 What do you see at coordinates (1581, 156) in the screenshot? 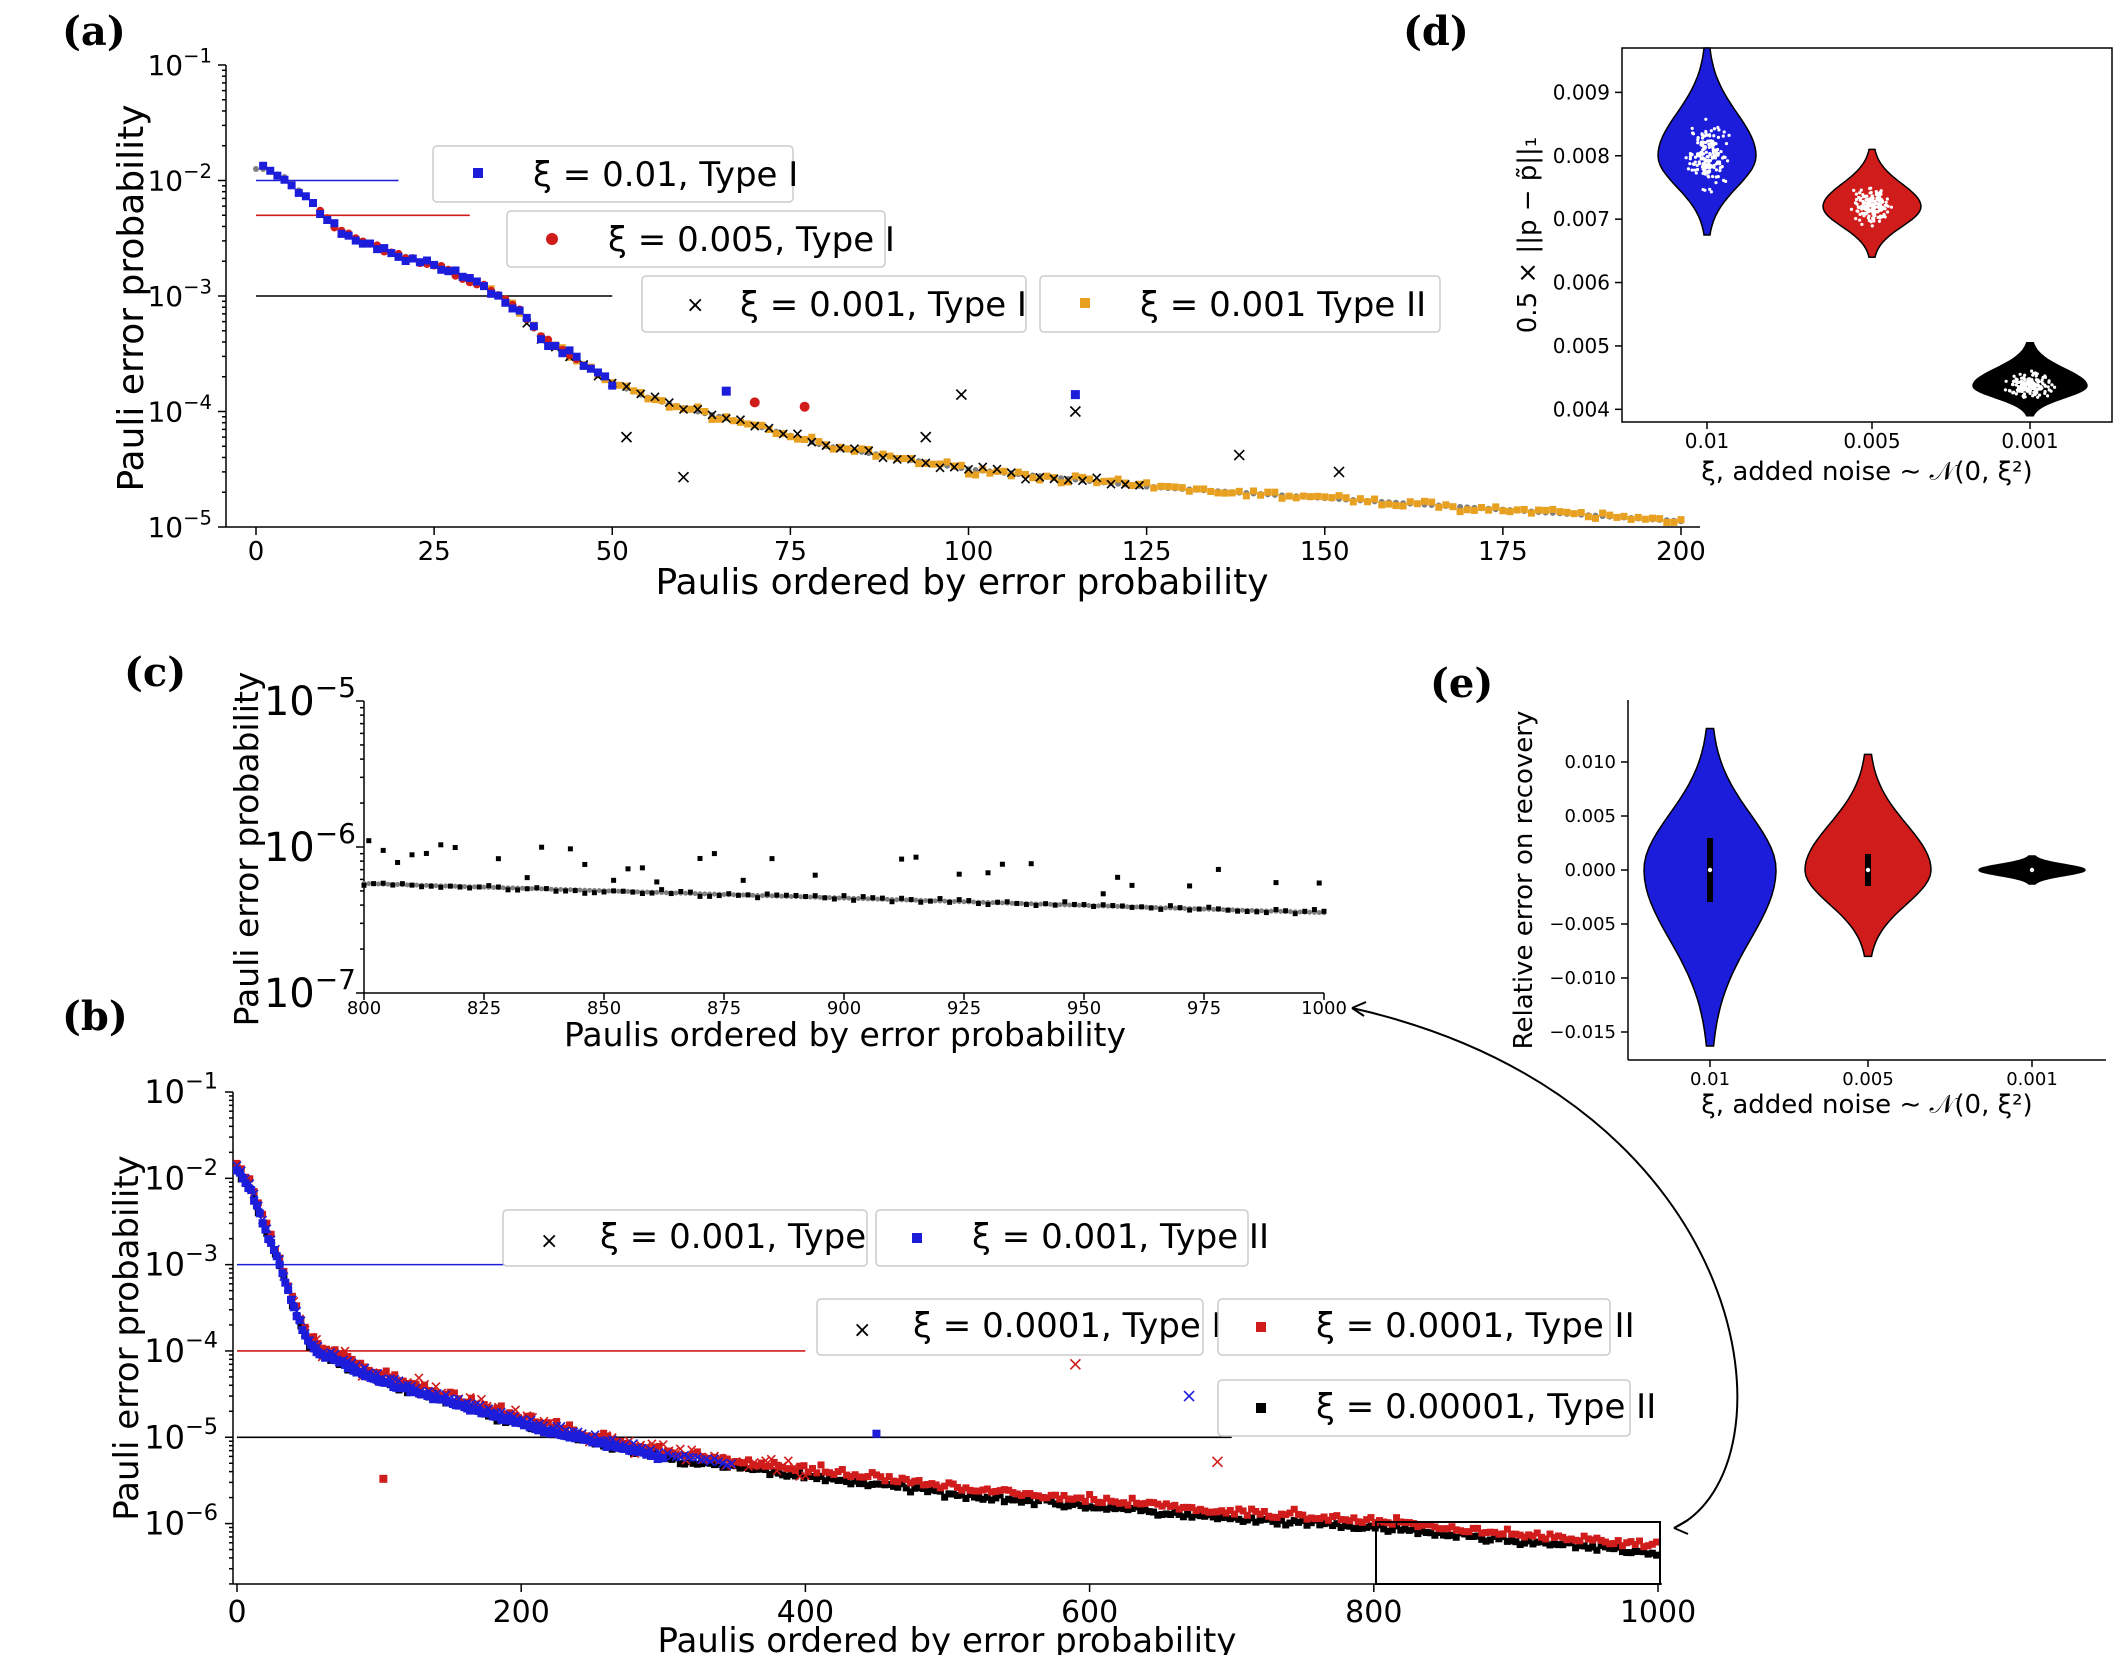
I see `y-tick-label: 0.008` at bounding box center [1581, 156].